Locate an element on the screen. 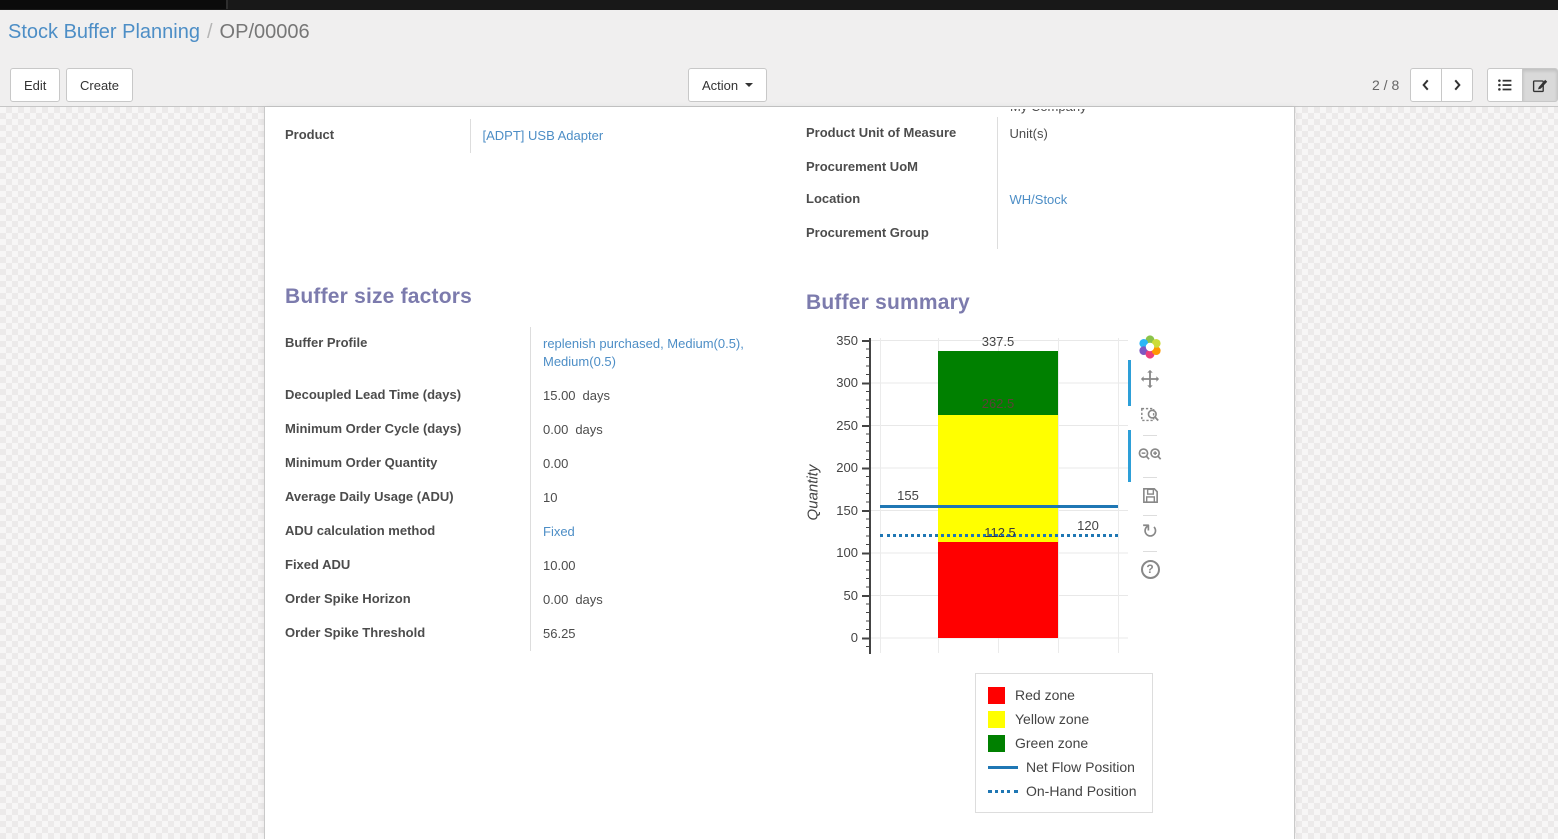 The height and width of the screenshot is (839, 1558). on-hand-position-line is located at coordinates (999, 535).